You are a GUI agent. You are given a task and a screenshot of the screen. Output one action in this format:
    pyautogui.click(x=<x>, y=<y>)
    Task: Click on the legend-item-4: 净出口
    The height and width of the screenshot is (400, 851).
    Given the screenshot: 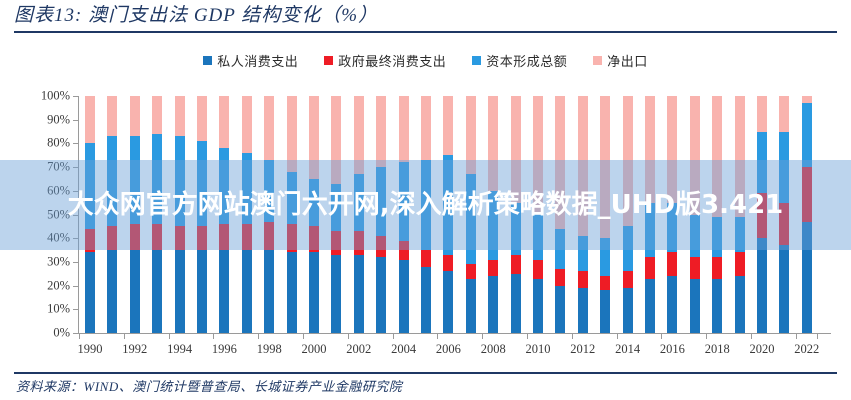 What is the action you would take?
    pyautogui.click(x=620, y=60)
    